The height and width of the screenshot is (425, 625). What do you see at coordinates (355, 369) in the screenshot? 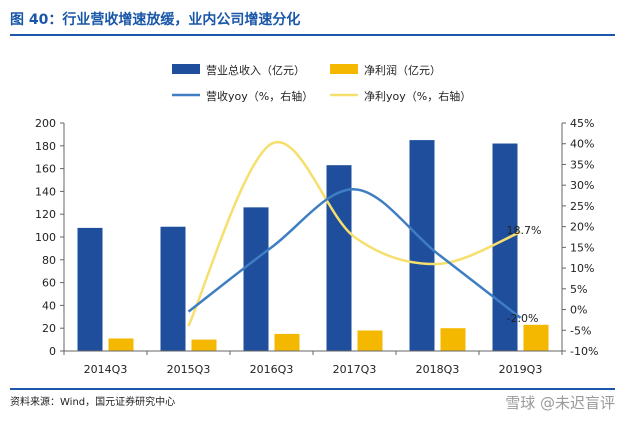
I see `x-tick-label-3: 2017Q3` at bounding box center [355, 369].